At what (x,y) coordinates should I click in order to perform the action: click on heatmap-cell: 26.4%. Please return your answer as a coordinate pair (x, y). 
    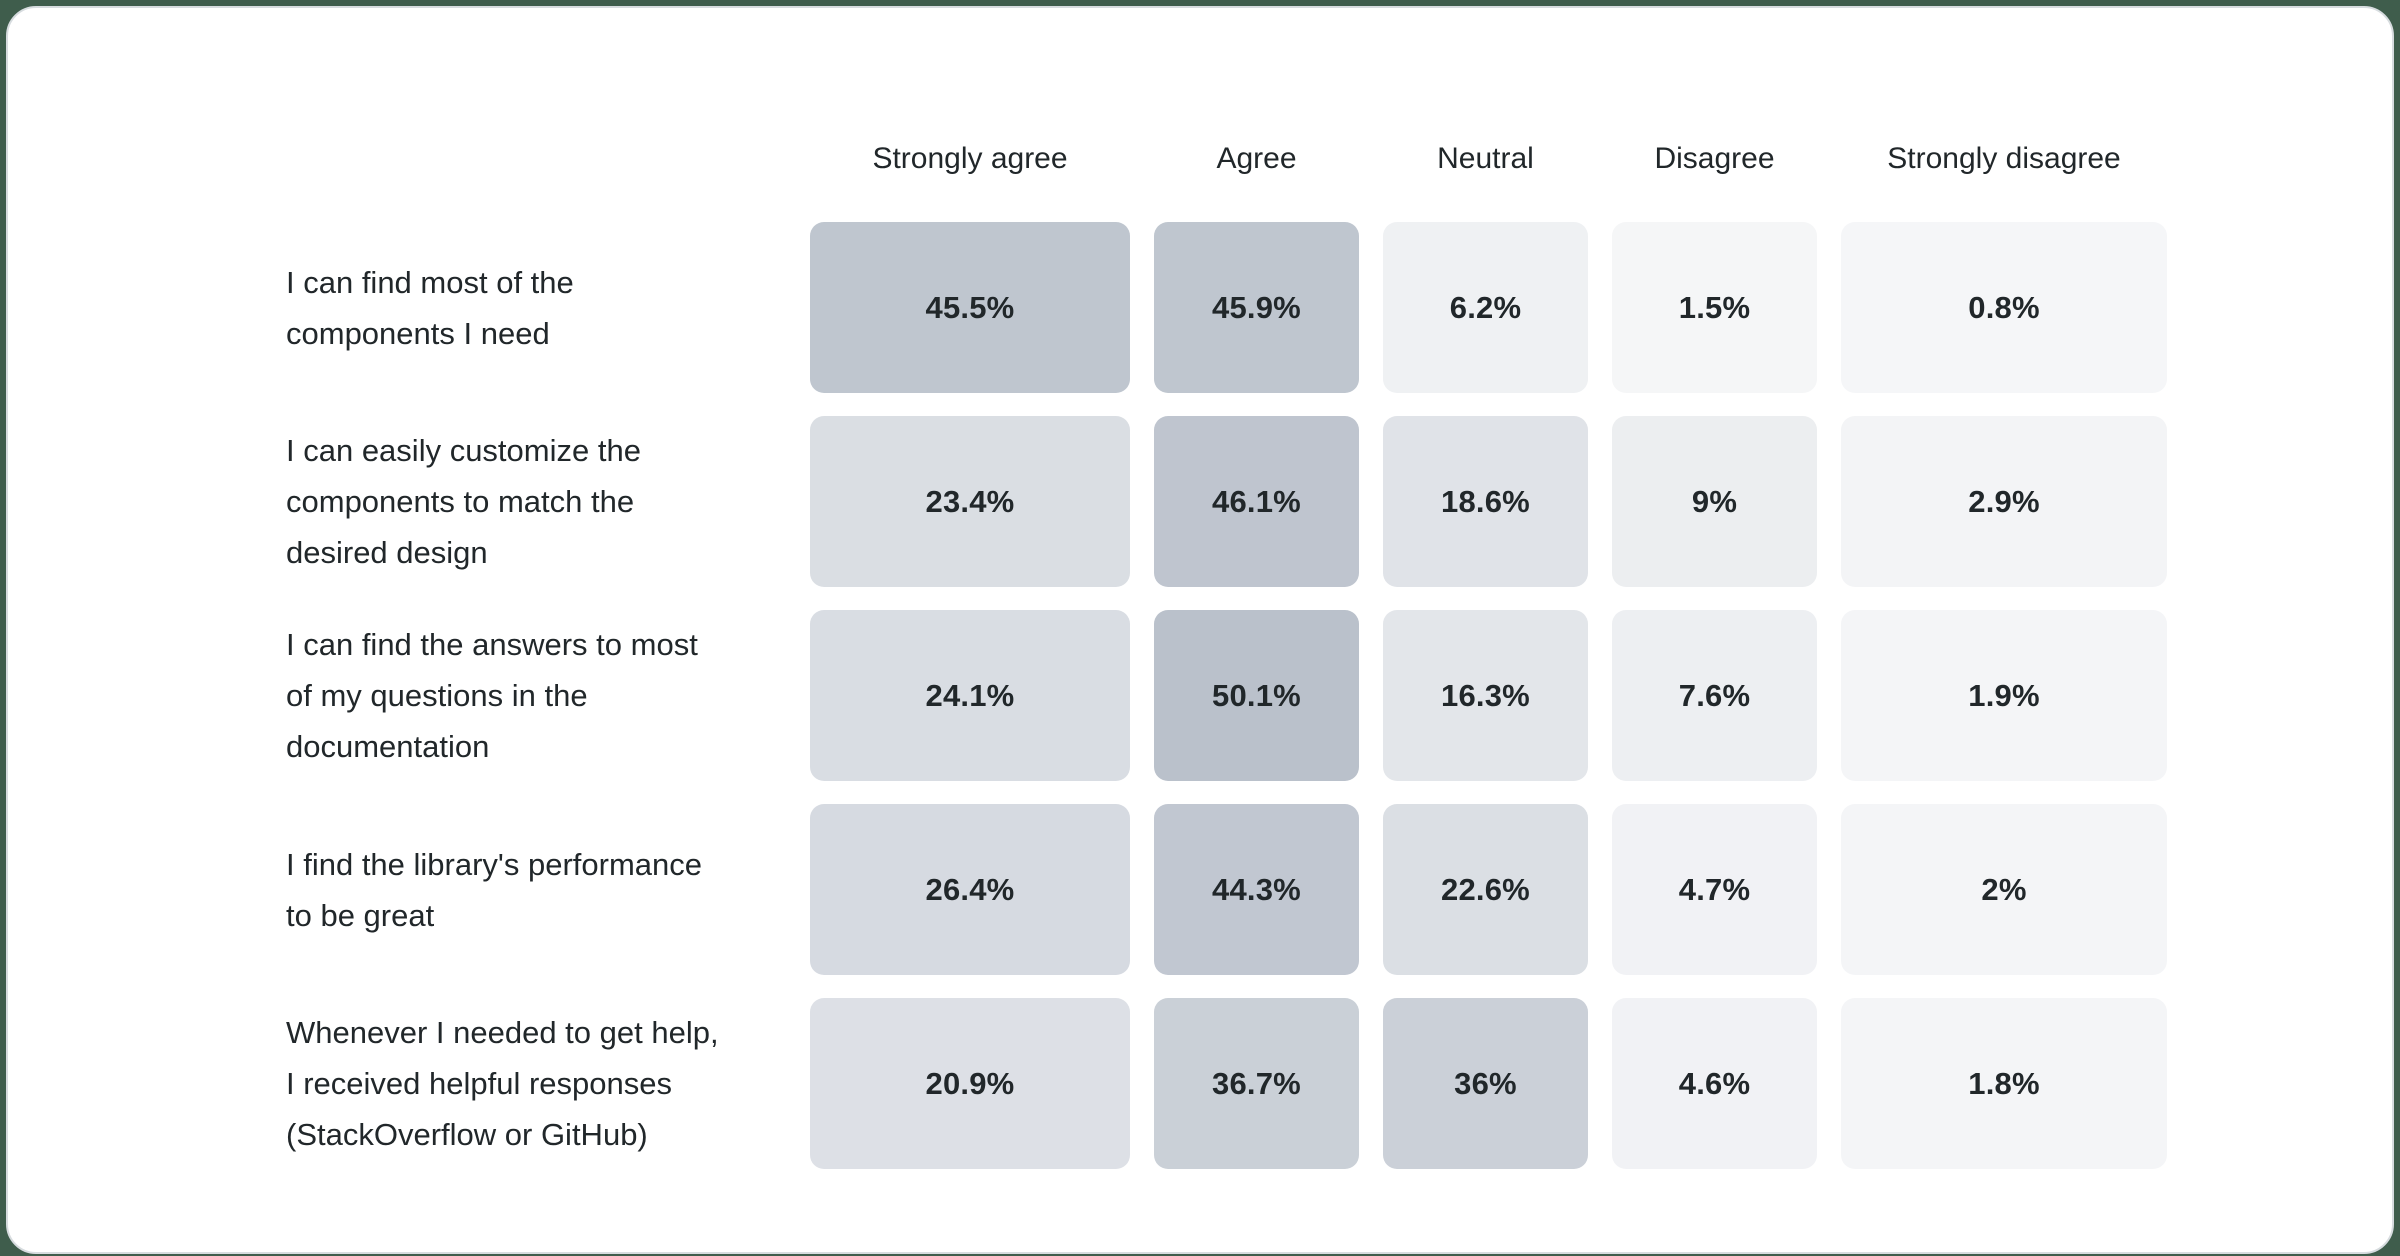
    Looking at the image, I should click on (970, 889).